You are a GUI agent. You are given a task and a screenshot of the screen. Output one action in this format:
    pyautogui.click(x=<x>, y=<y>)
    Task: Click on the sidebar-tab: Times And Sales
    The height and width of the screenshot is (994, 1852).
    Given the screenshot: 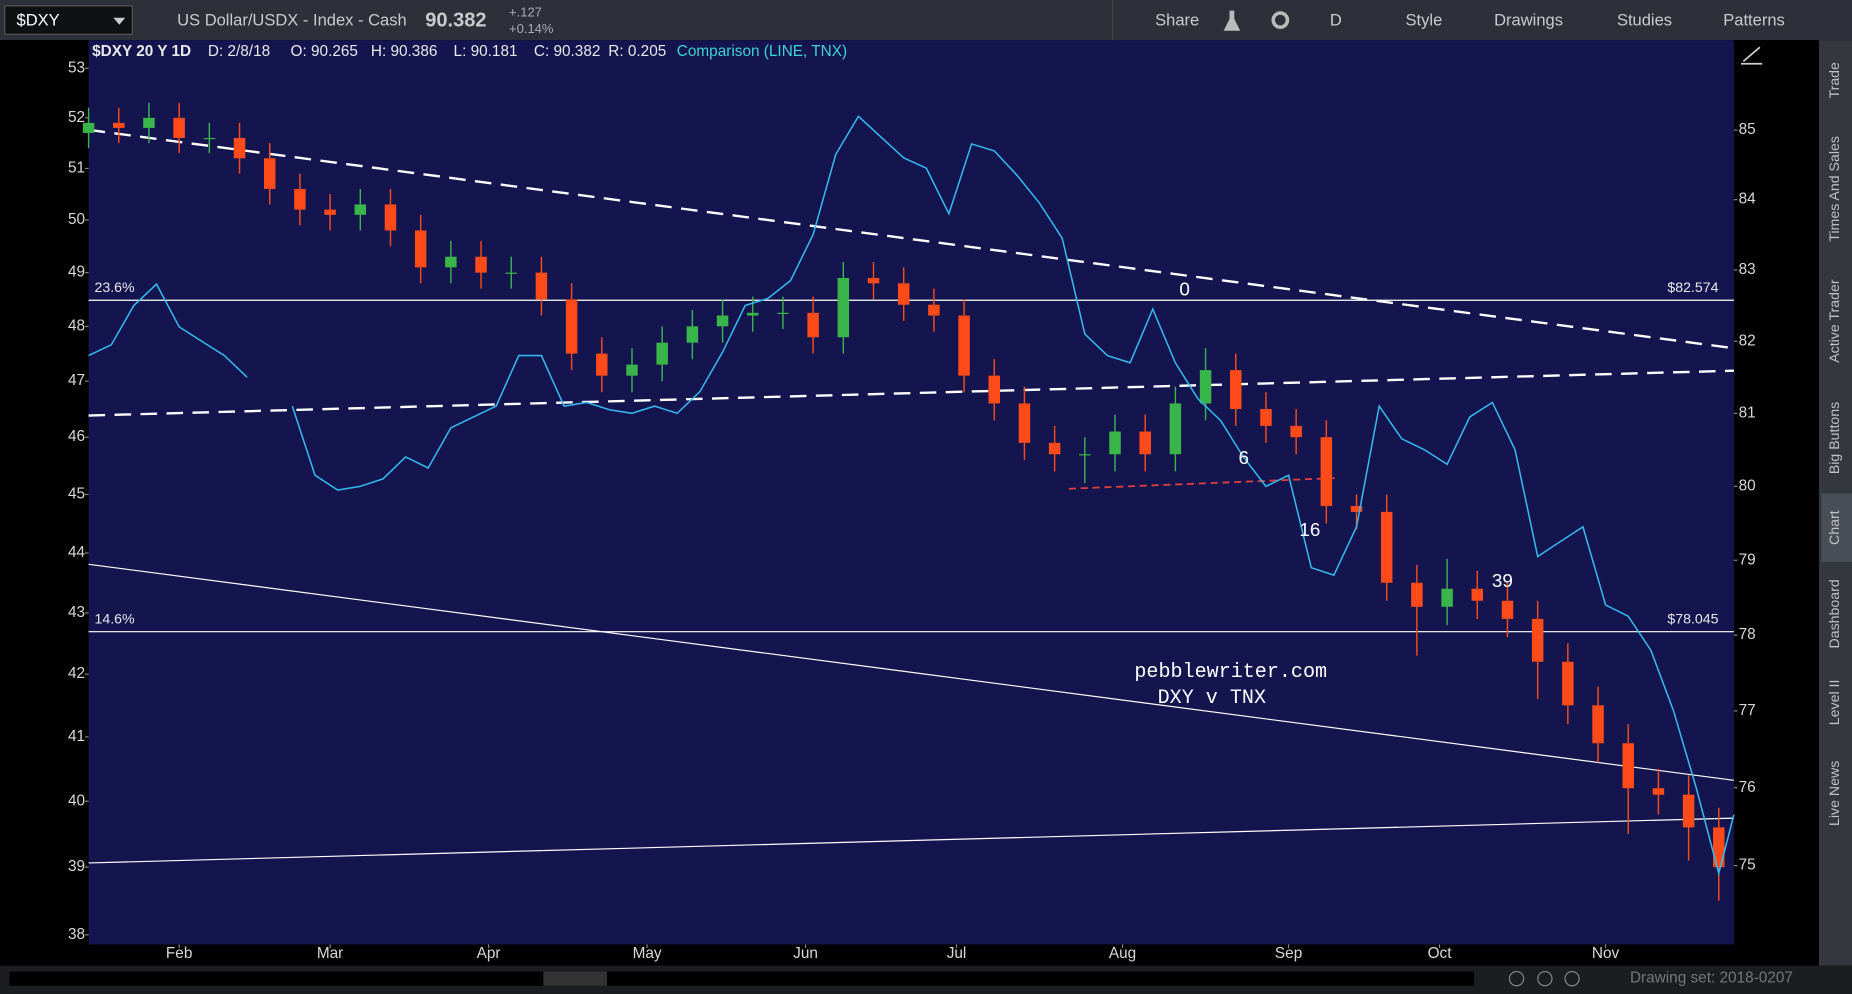 What is the action you would take?
    pyautogui.click(x=1835, y=189)
    